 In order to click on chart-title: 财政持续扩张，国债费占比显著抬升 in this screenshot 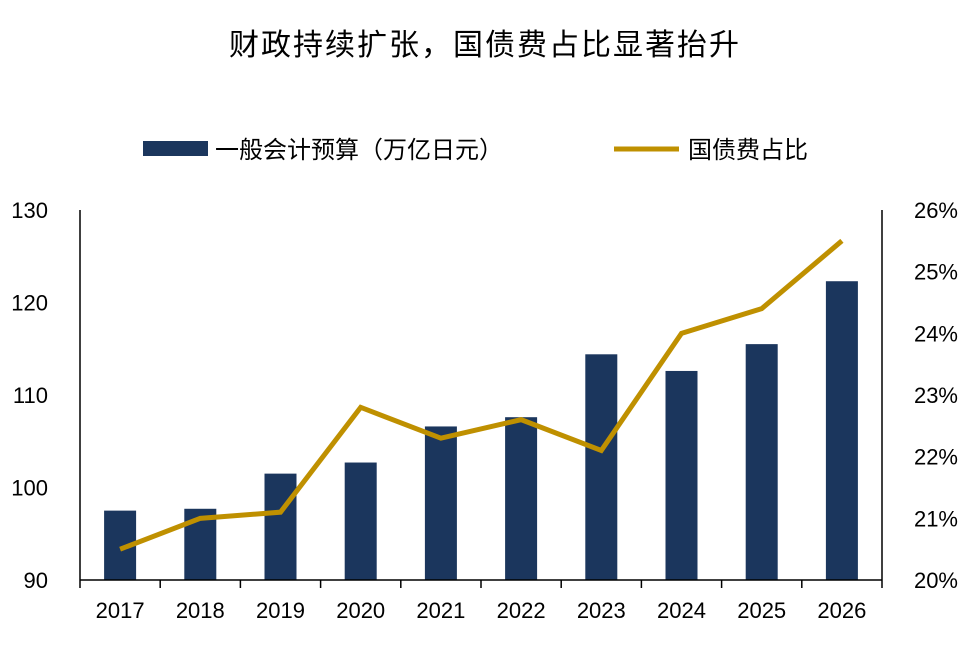, I will do `click(485, 45)`.